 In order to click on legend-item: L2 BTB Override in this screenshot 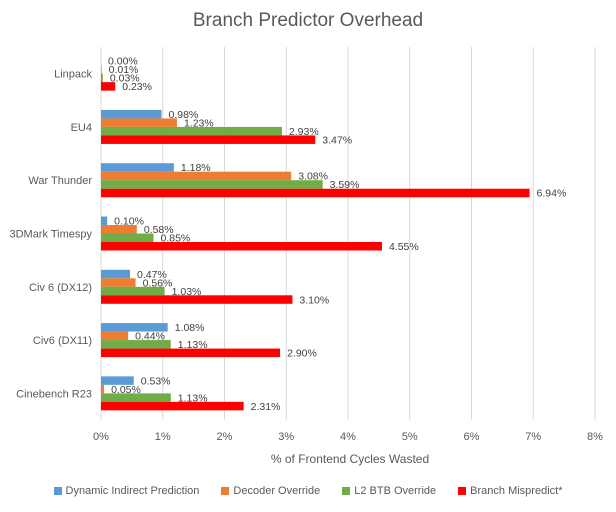, I will do `click(389, 491)`.